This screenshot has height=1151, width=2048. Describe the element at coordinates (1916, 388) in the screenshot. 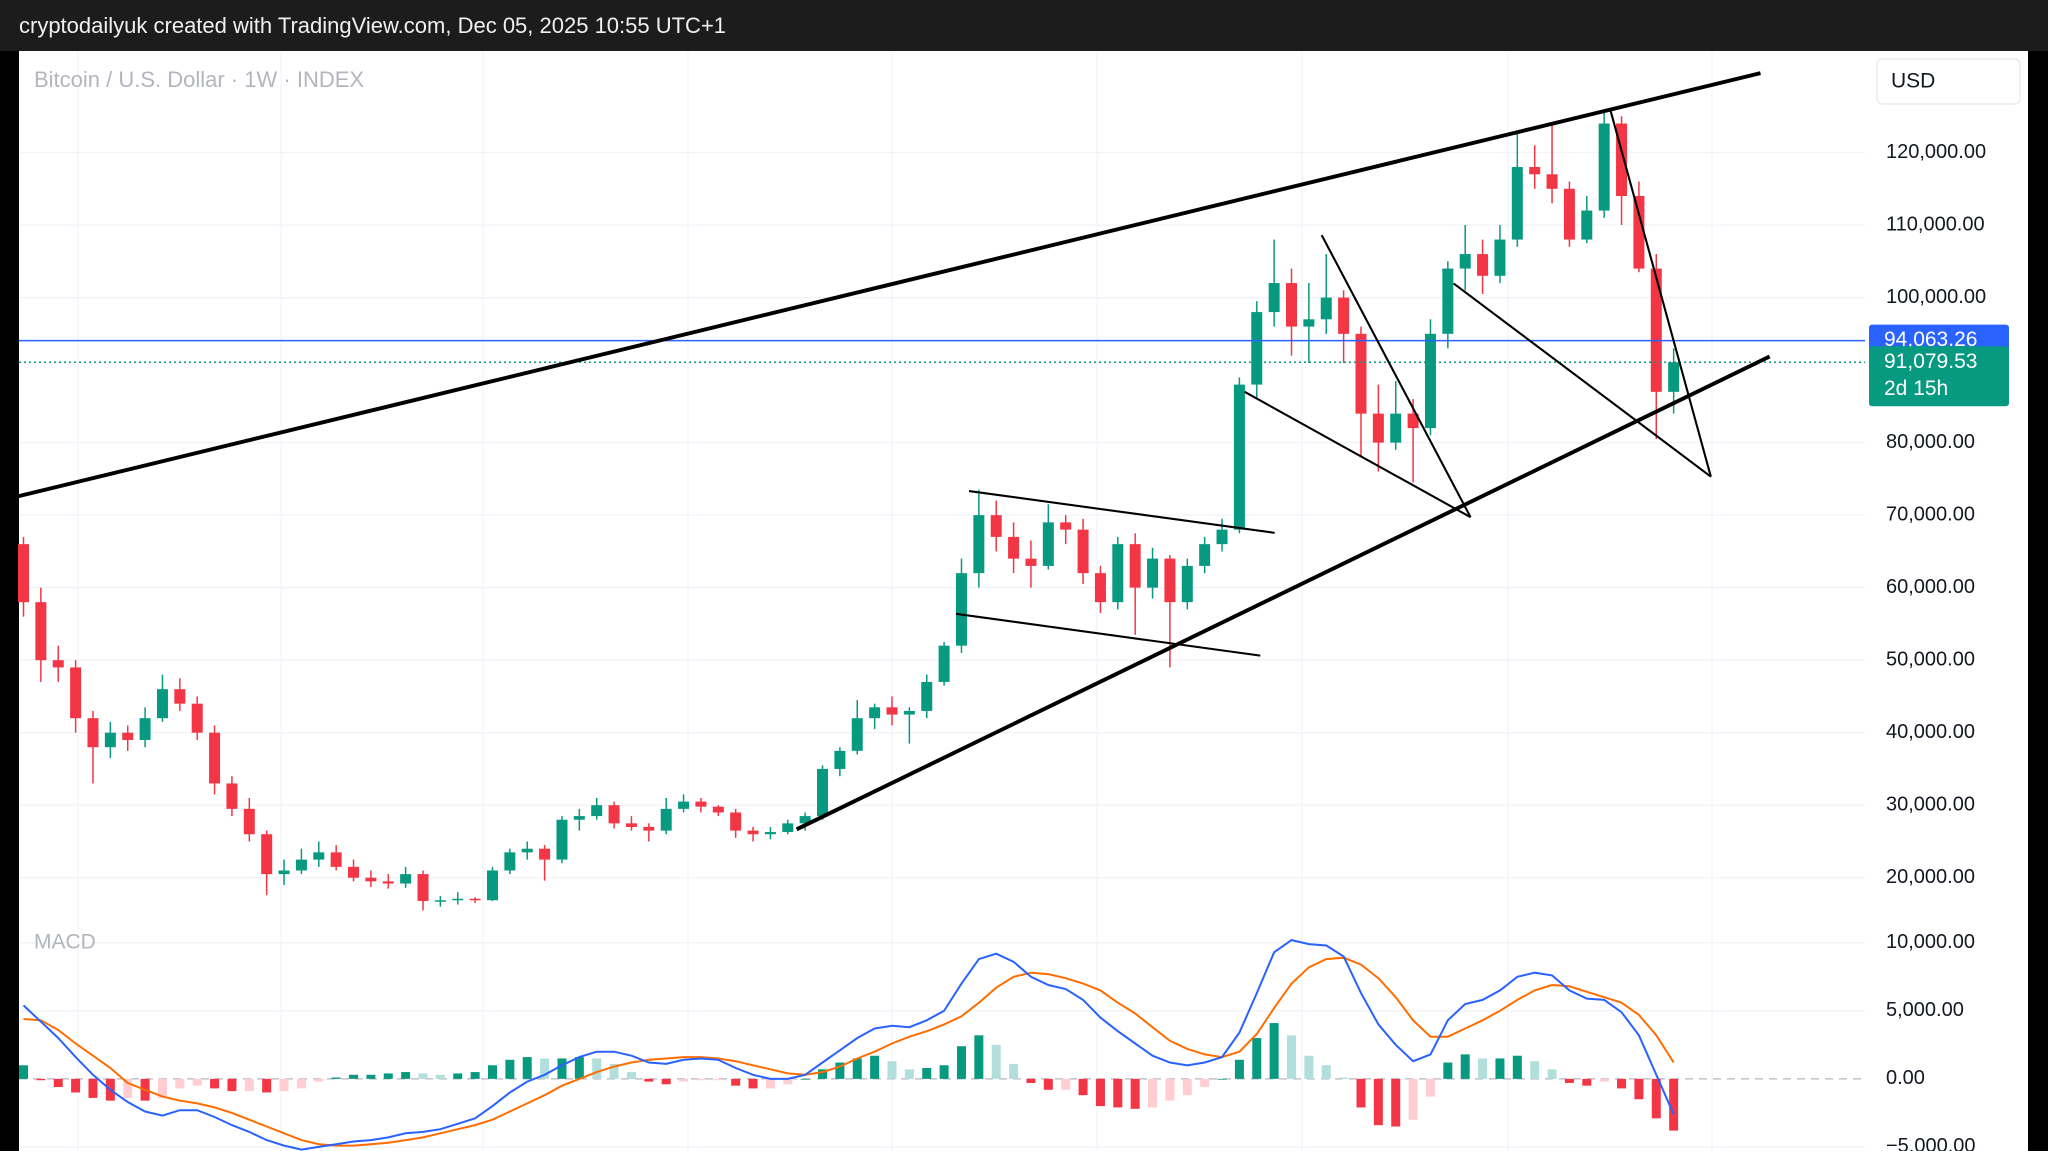

I see `countdown: 2d 15h` at that location.